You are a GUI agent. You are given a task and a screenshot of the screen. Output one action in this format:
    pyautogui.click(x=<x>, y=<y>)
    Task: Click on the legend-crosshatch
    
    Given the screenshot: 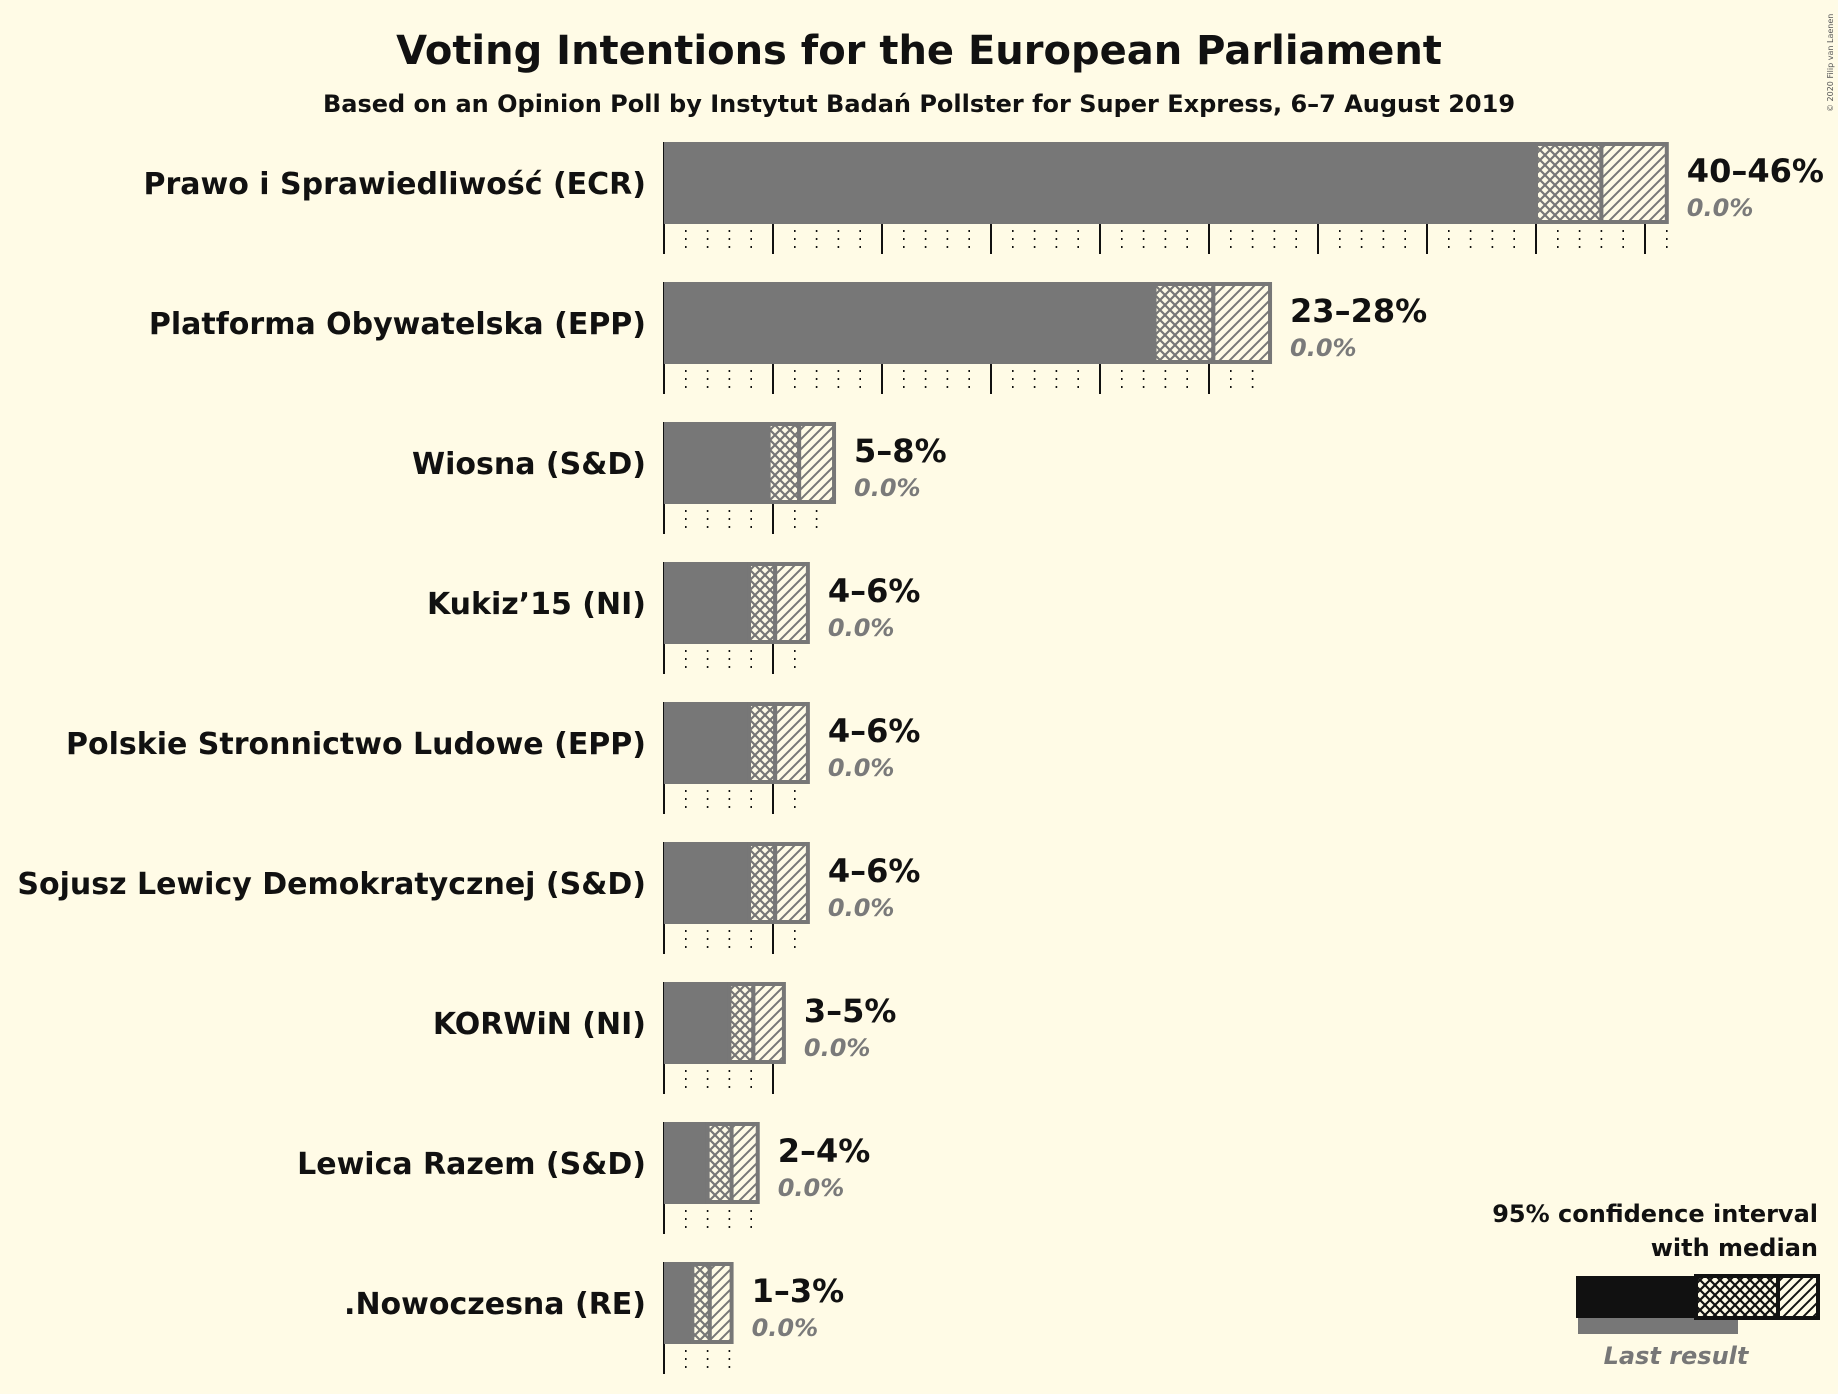 What is the action you would take?
    pyautogui.click(x=1737, y=1297)
    